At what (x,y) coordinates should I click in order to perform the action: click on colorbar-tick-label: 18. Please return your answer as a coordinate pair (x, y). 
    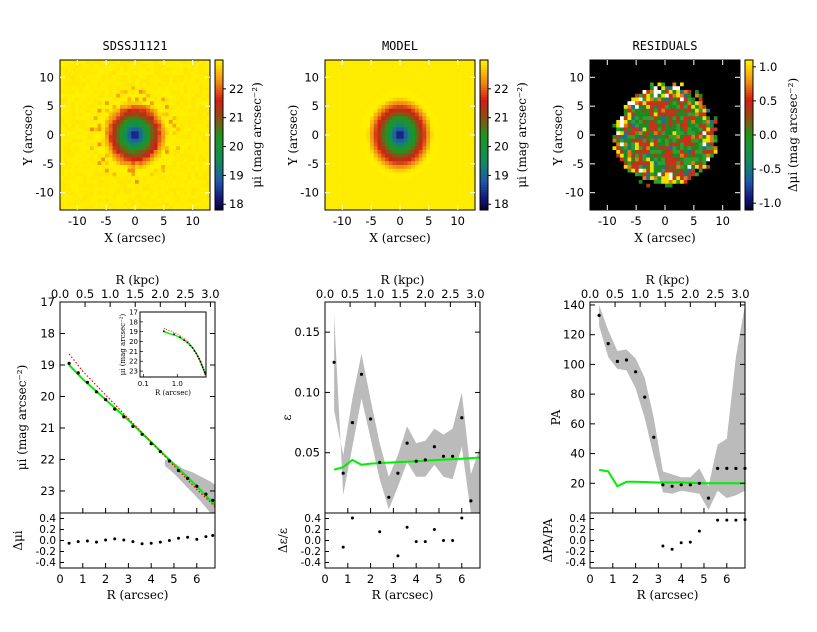
    Looking at the image, I should click on (236, 204).